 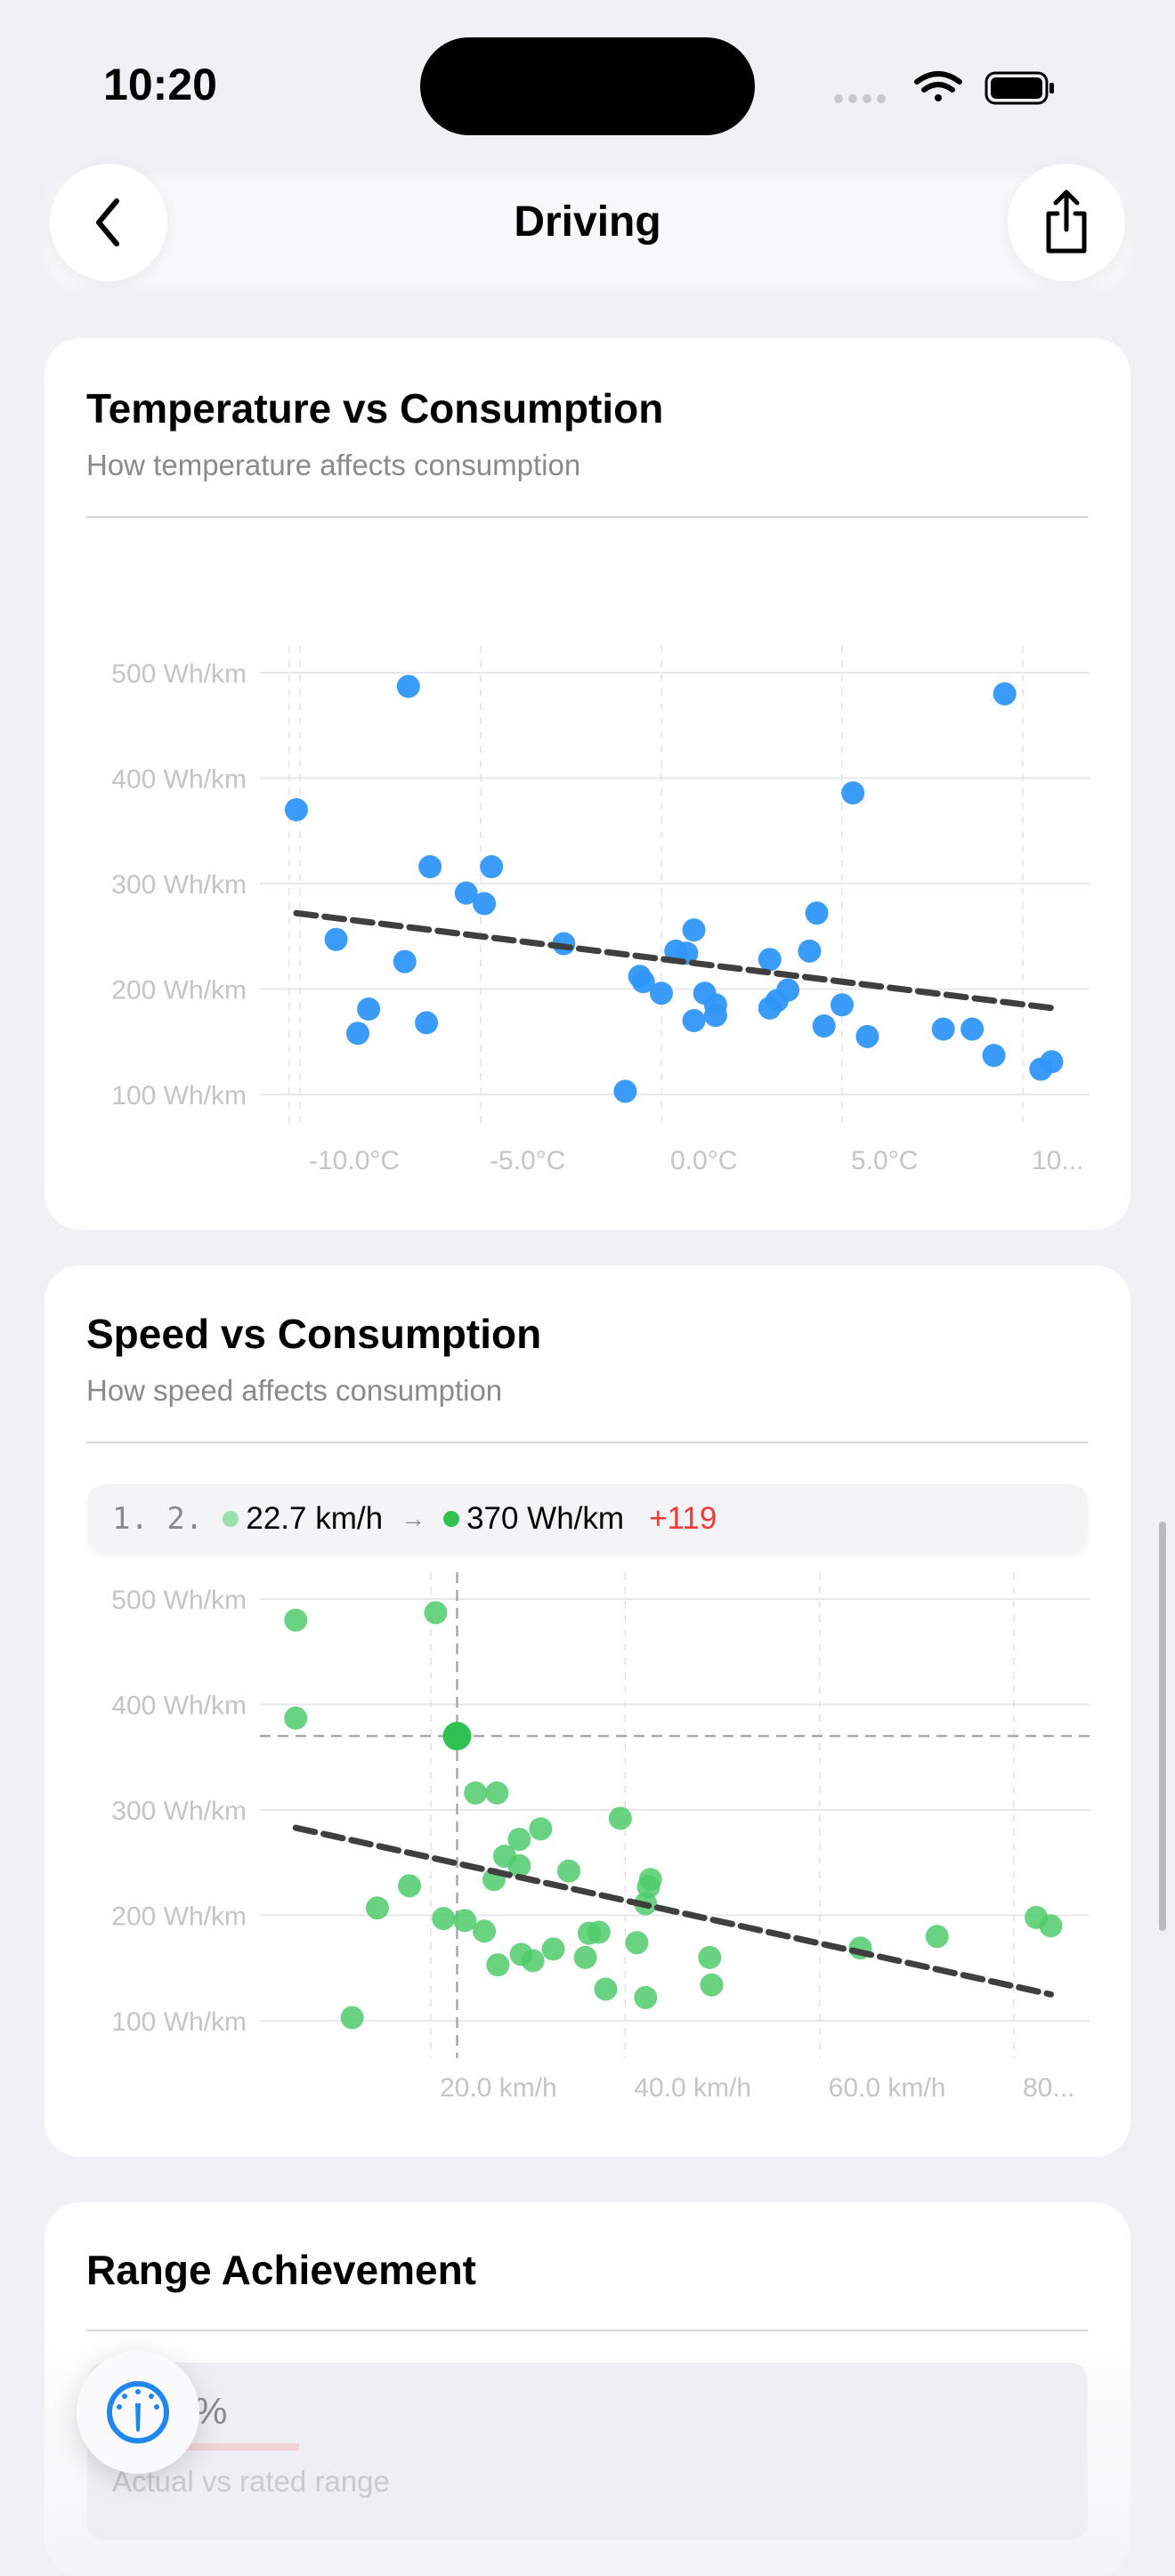 I want to click on scrollbar, so click(x=1162, y=1726).